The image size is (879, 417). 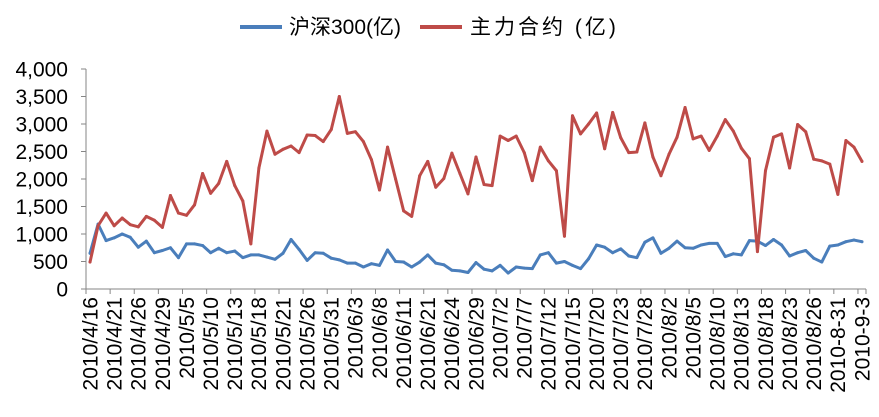 What do you see at coordinates (235, 343) in the screenshot?
I see `x-tick-label: 2010/5/13` at bounding box center [235, 343].